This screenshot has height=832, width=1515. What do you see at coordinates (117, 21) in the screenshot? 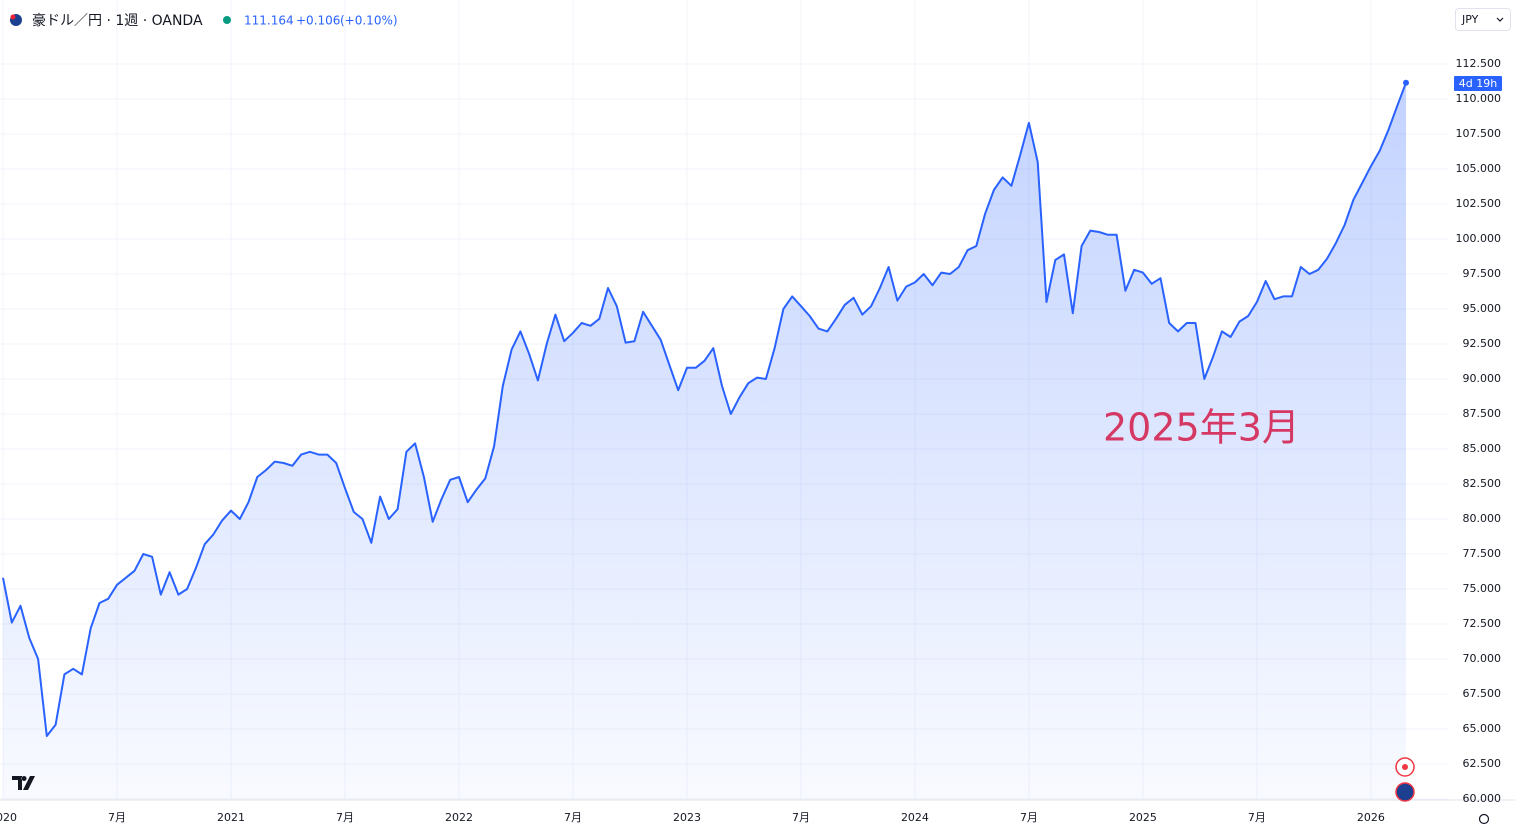
I see `symbol-title: 豪ドル／円 · 1週 · OANDA` at bounding box center [117, 21].